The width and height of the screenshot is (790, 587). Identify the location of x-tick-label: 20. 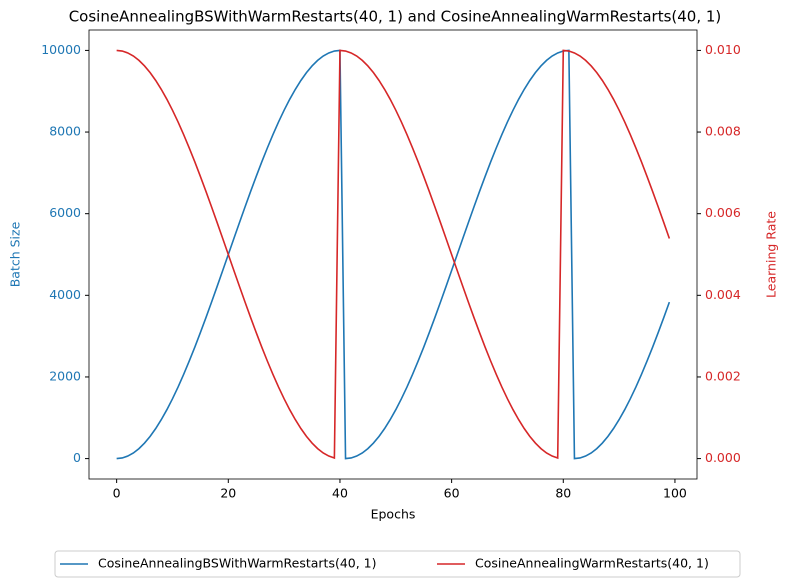
(228, 493).